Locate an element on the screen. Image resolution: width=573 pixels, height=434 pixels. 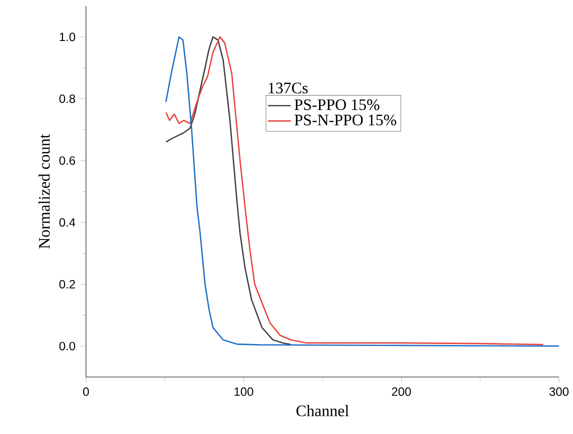
y-tick-label: 0.6 is located at coordinates (67, 160).